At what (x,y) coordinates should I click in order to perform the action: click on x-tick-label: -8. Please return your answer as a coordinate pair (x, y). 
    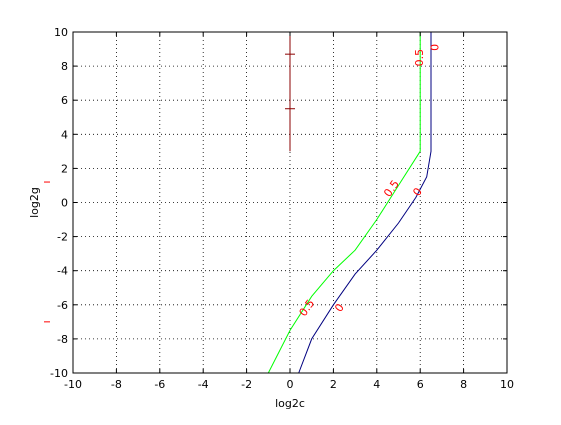
    Looking at the image, I should click on (116, 384).